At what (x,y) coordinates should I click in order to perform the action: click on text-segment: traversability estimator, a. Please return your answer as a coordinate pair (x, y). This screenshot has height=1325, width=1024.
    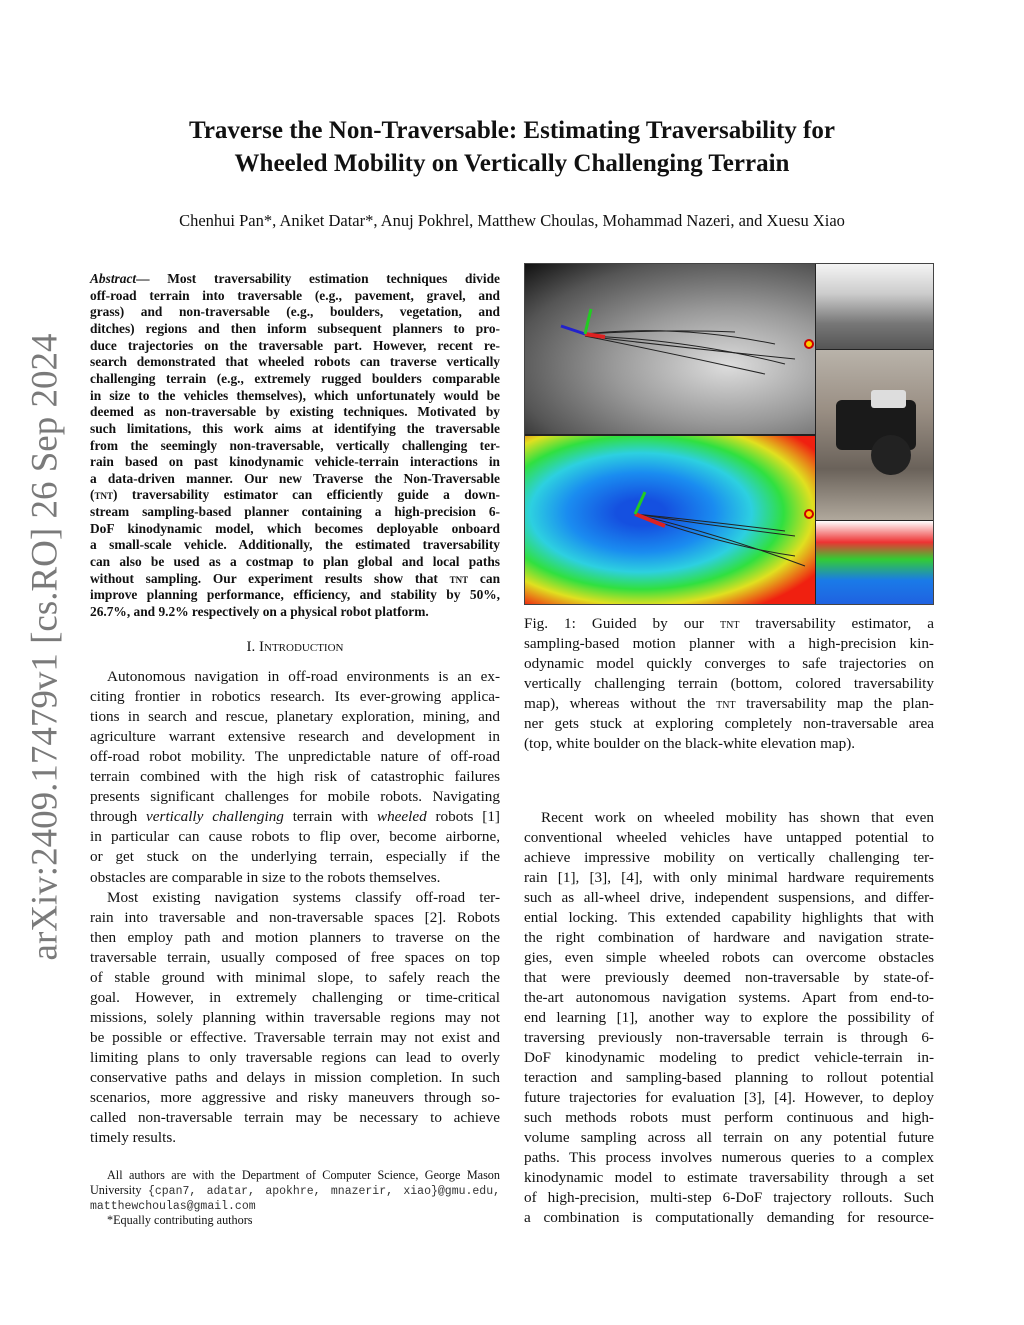
    Looking at the image, I should click on (836, 623).